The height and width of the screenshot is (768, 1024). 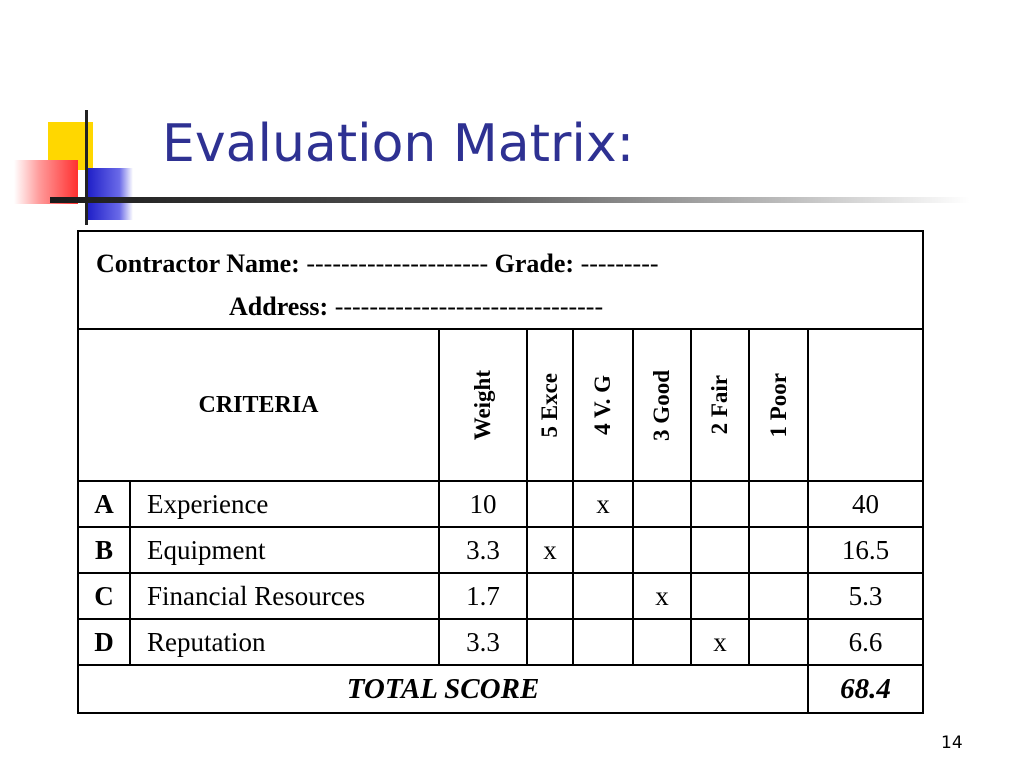 What do you see at coordinates (534, 263) in the screenshot?
I see `grade-label: Grade:` at bounding box center [534, 263].